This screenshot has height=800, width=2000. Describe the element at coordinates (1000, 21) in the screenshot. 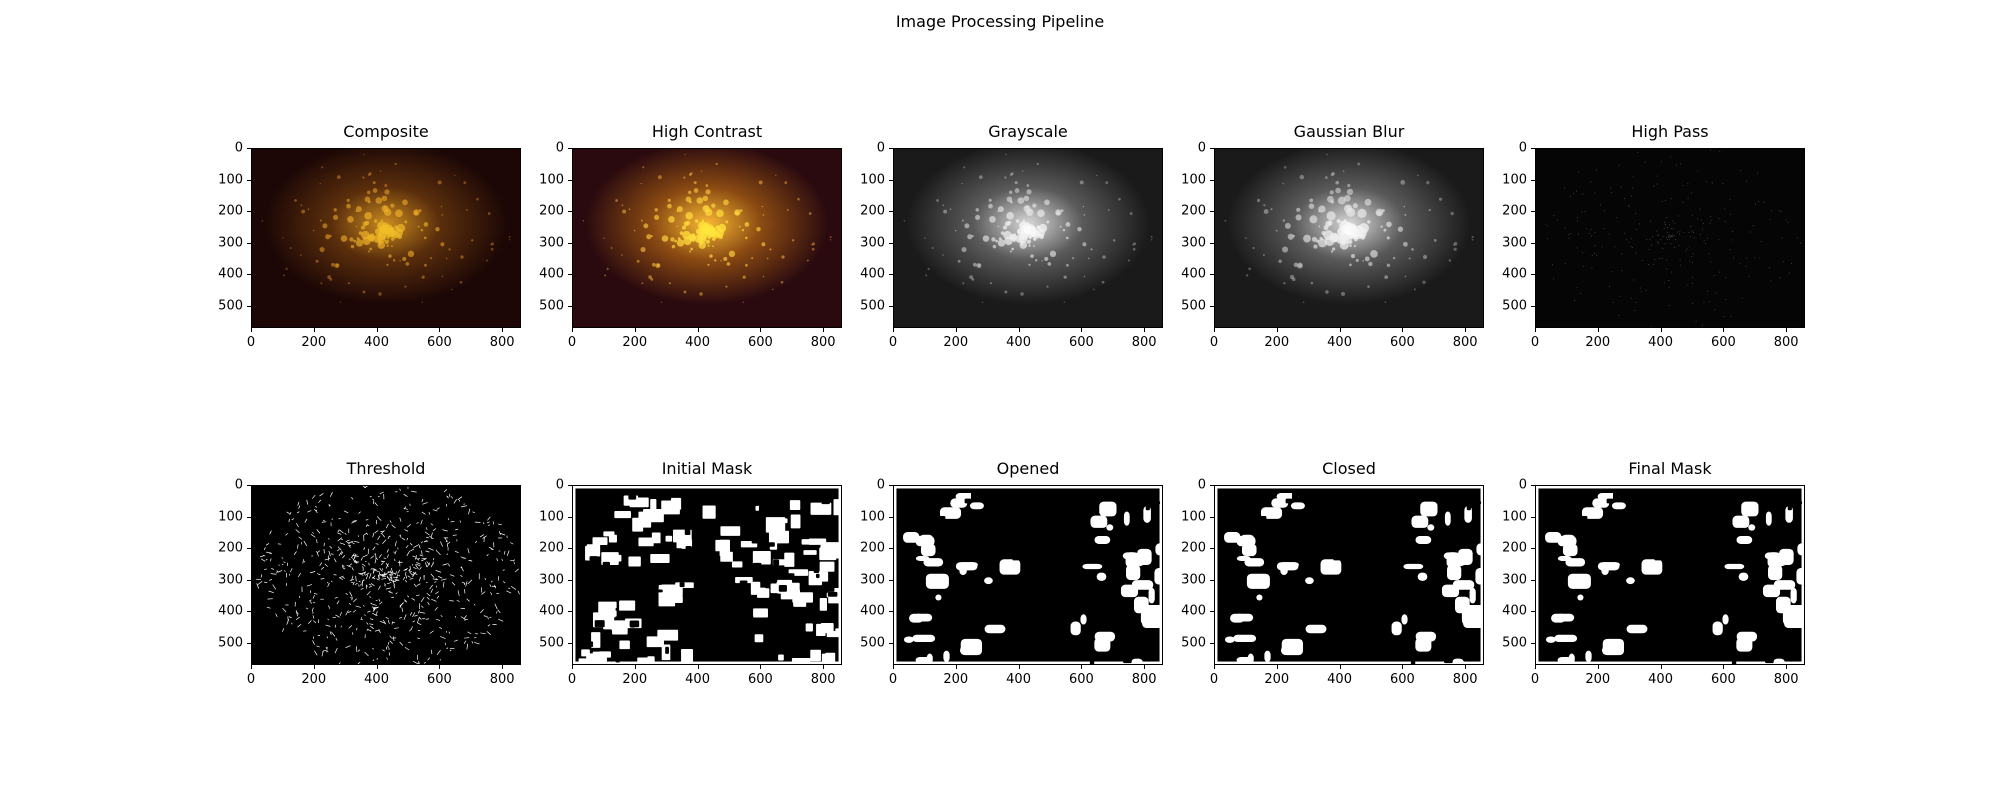

I see `figure-title: Image Processing Pipeline` at that location.